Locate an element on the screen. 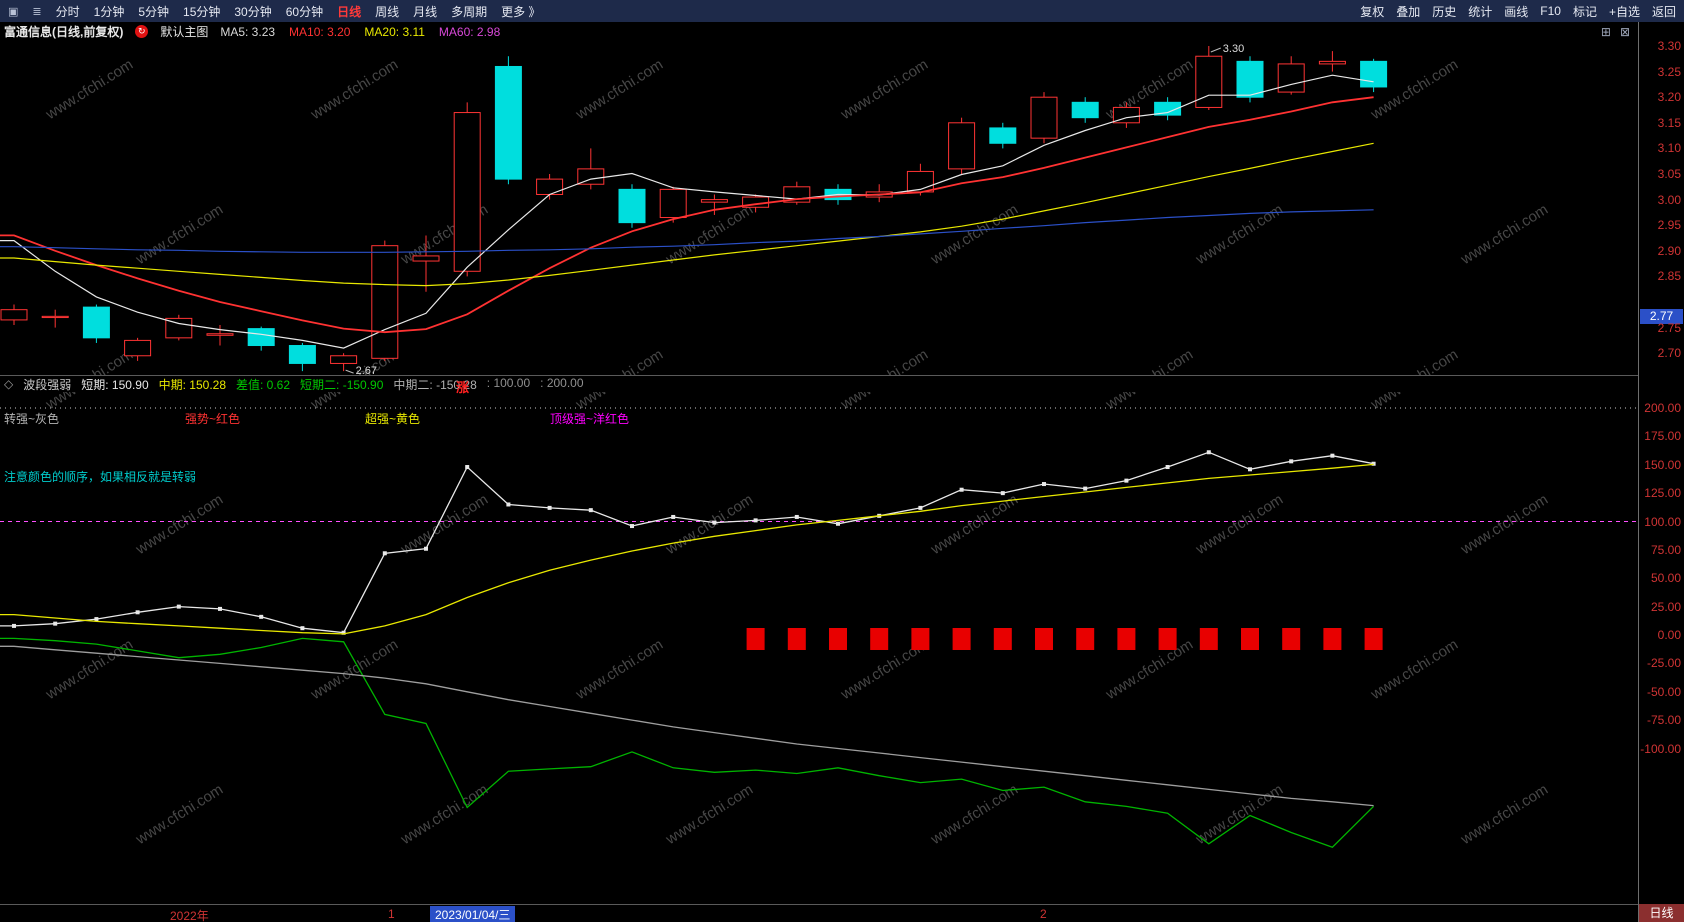 The height and width of the screenshot is (922, 1684). ma-legend-item: MA5: 3.23 is located at coordinates (248, 31).